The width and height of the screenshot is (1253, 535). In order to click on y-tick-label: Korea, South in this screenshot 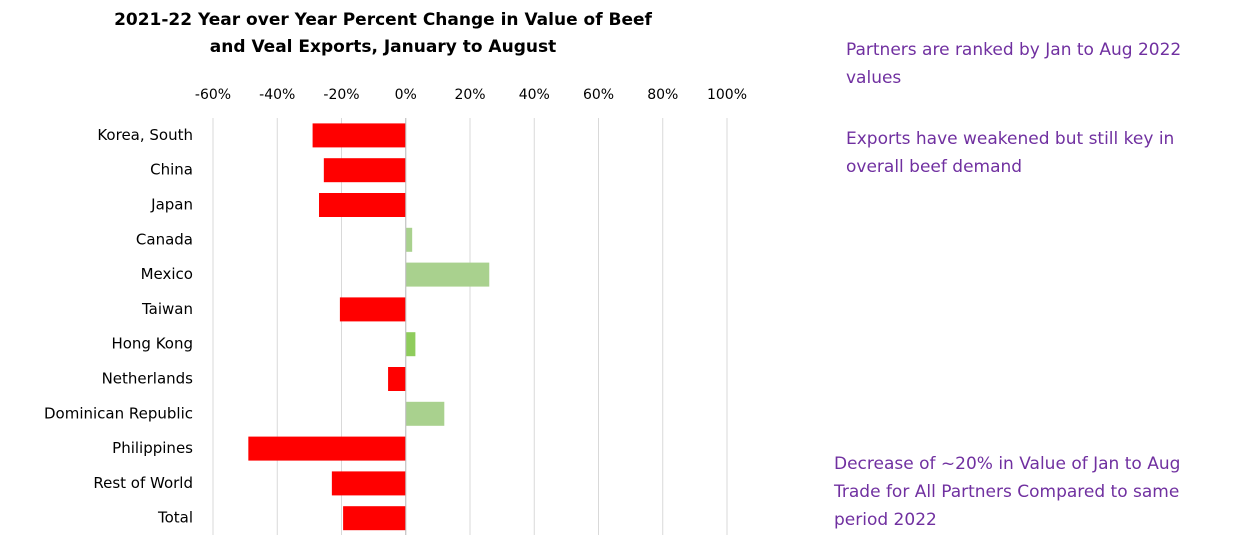, I will do `click(145, 135)`.